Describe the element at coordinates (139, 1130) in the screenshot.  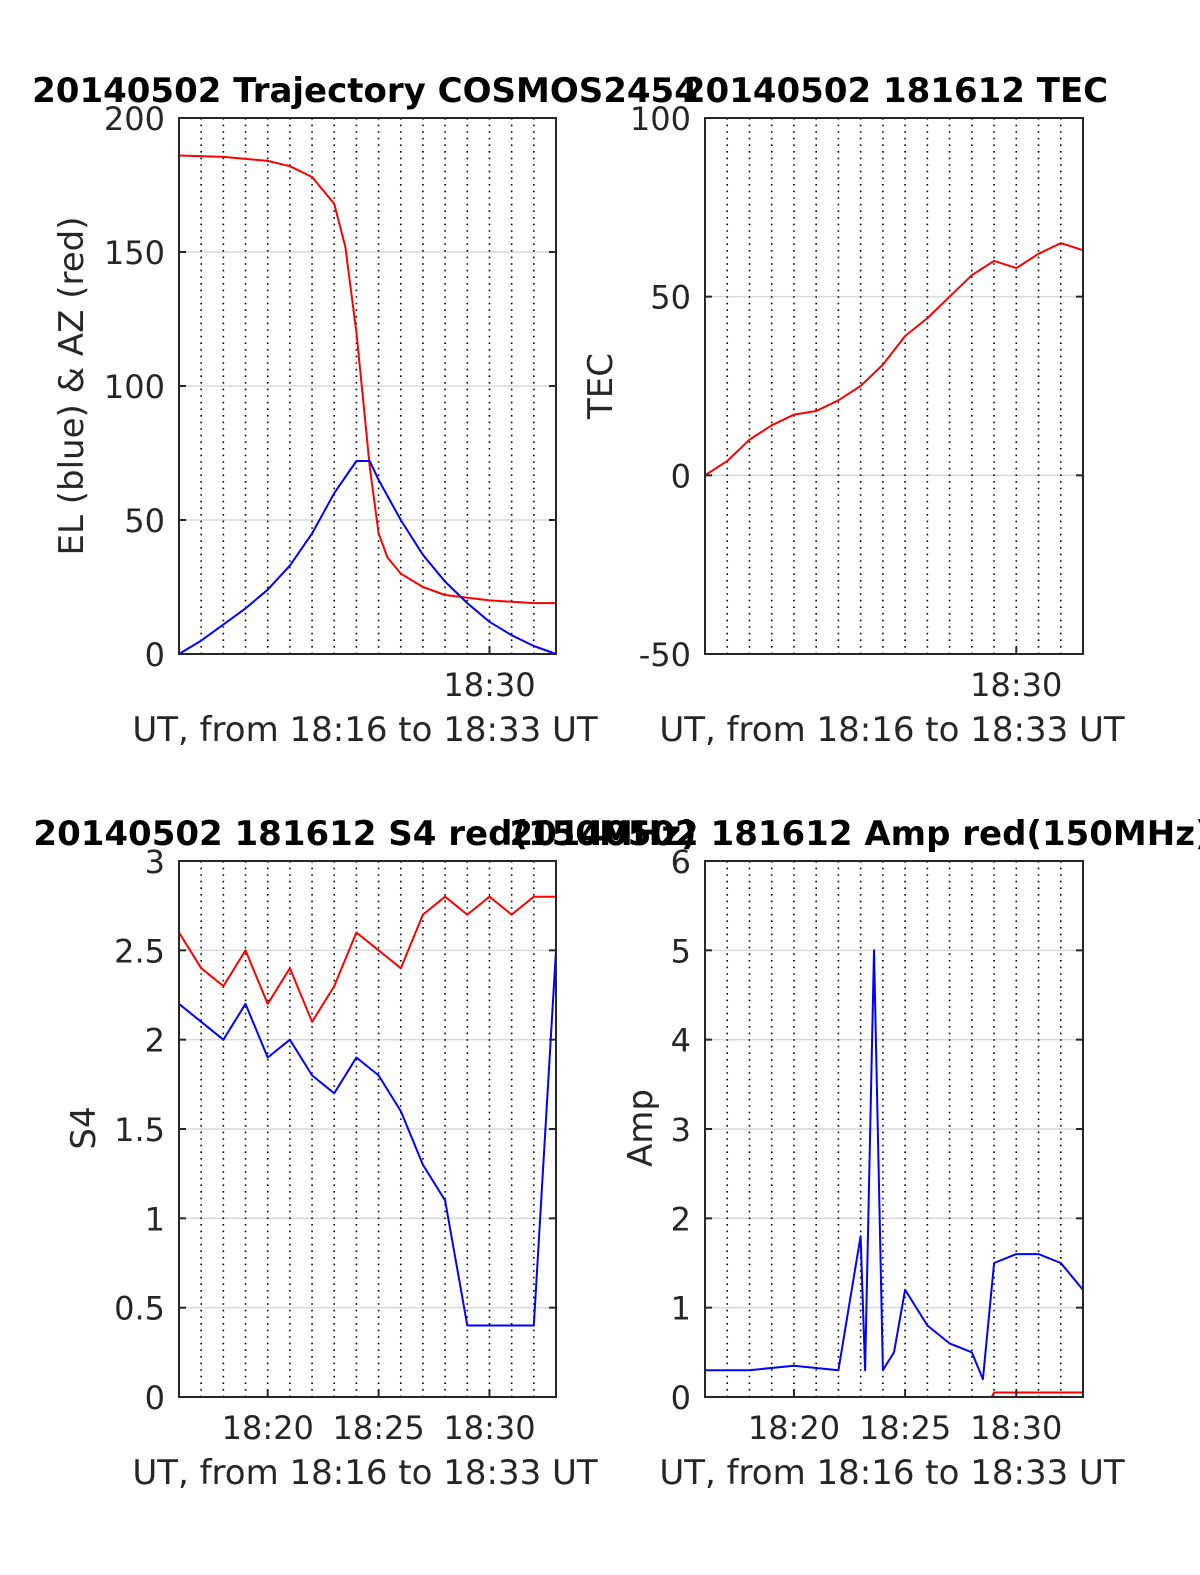
I see `y-tick-label: 1.5` at that location.